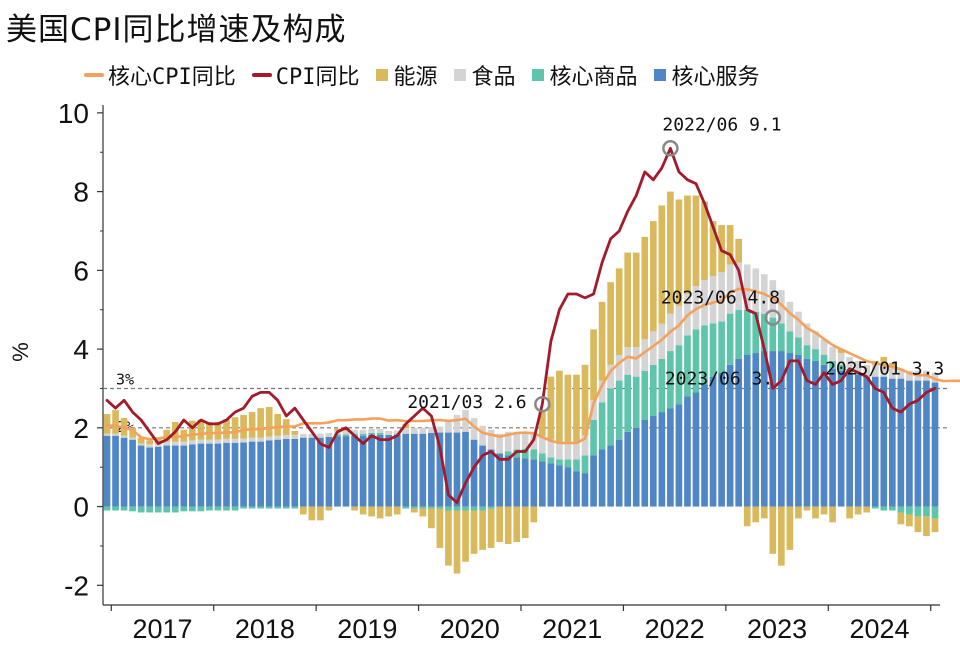 This screenshot has width=960, height=646. Describe the element at coordinates (721, 124) in the screenshot. I see `annotation-label: 2022/06 9.1` at that location.